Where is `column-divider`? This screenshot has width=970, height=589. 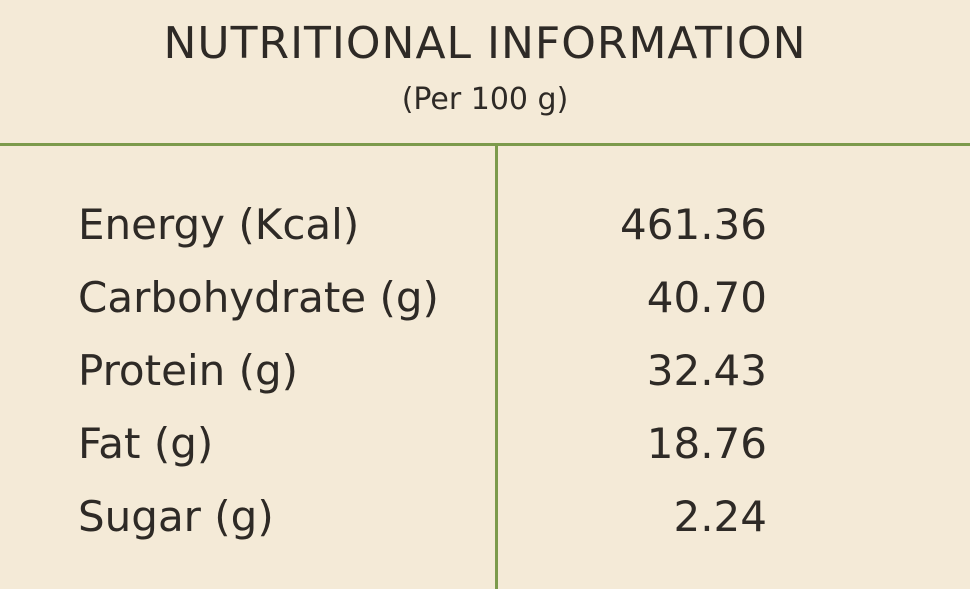
column-divider is located at coordinates (496, 366).